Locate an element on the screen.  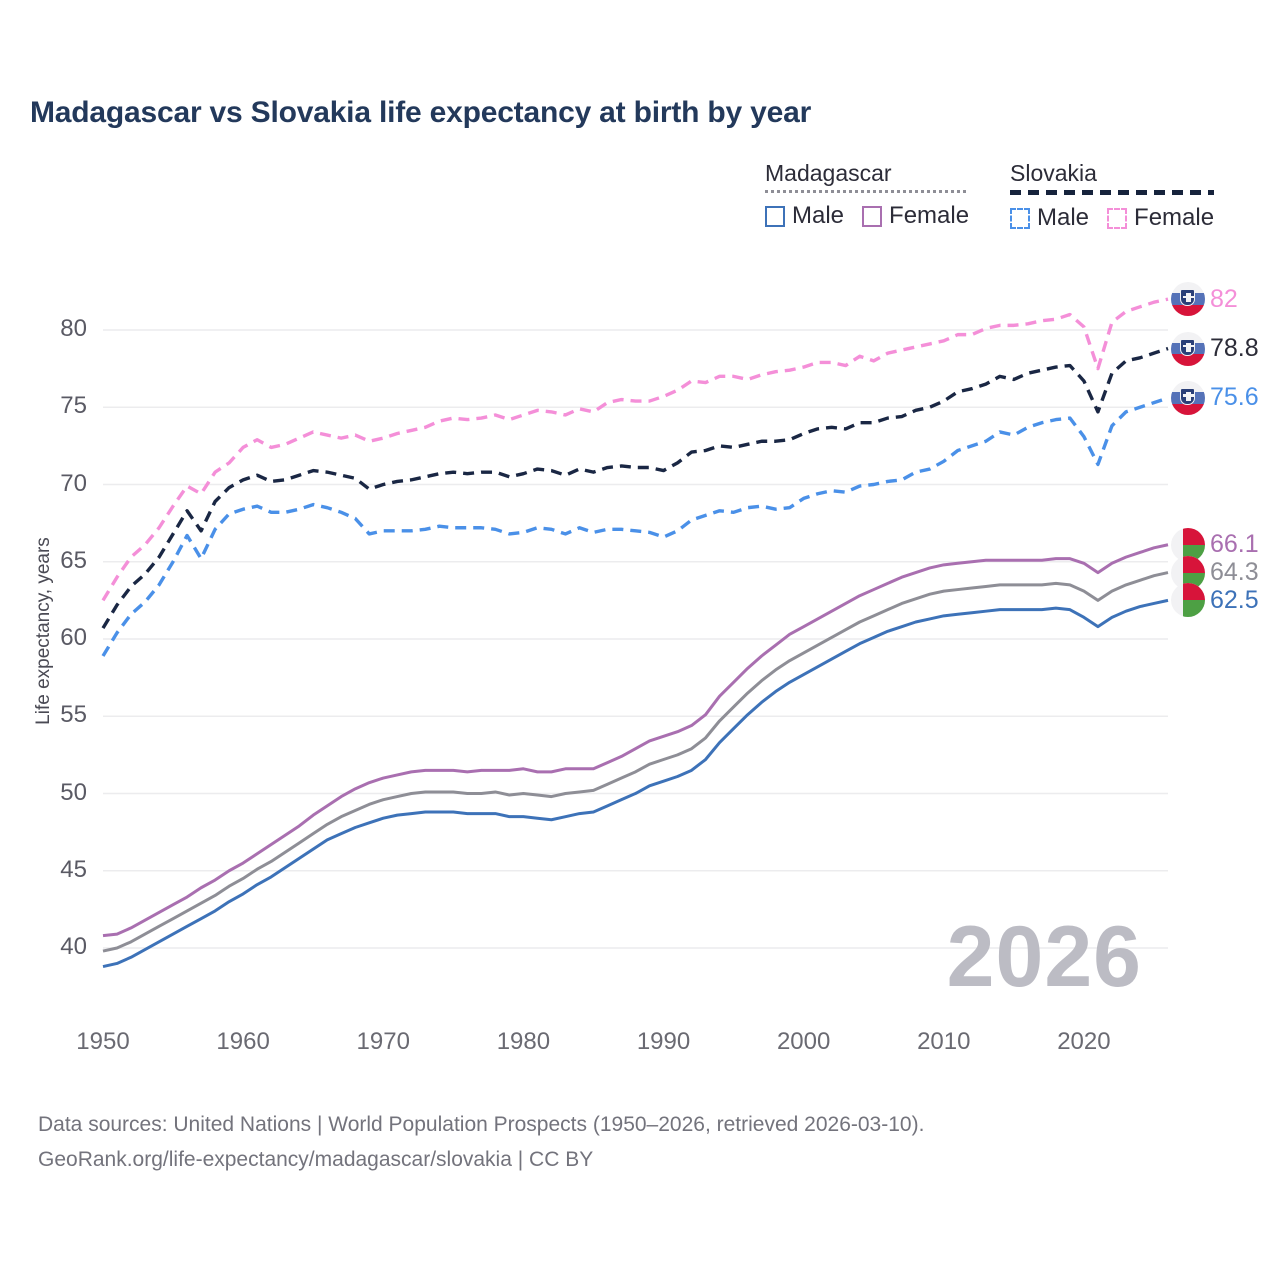
x-axis-tick-label: 2010 is located at coordinates (944, 1041).